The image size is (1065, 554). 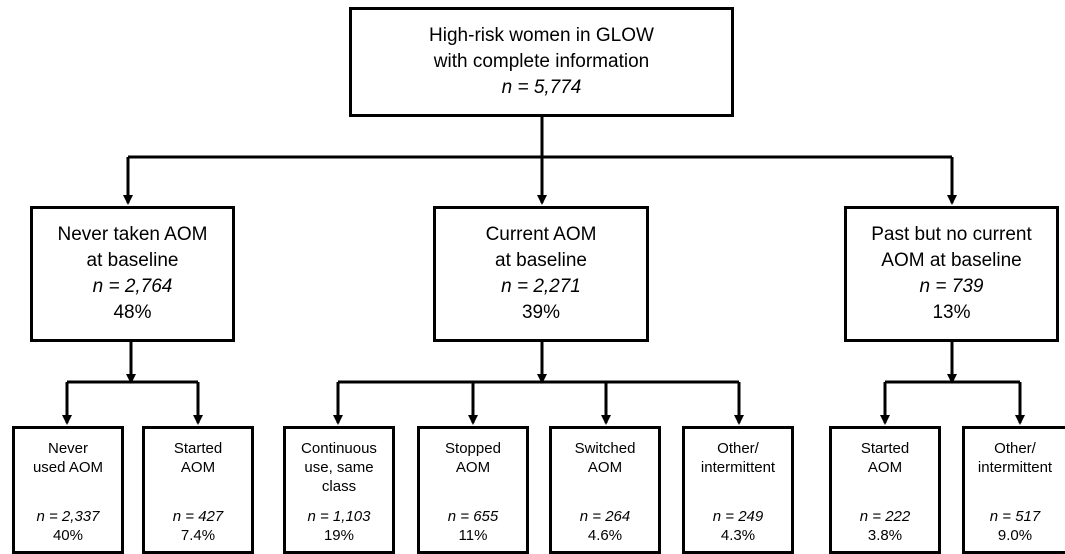 I want to click on leaf-box-never-used: Never used AOM n = 2,337 40%, so click(x=68, y=490).